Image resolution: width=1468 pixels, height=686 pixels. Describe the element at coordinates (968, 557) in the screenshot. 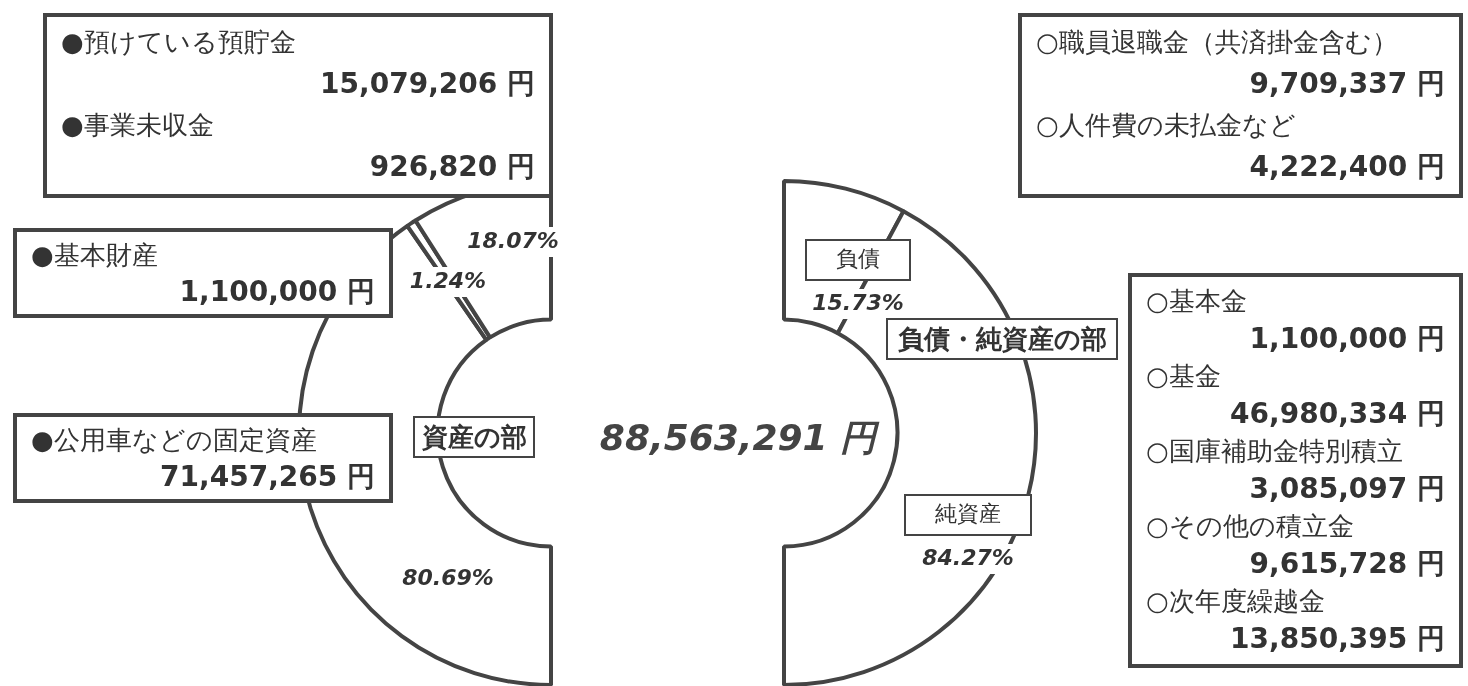

I see `data-label: 84.27%` at that location.